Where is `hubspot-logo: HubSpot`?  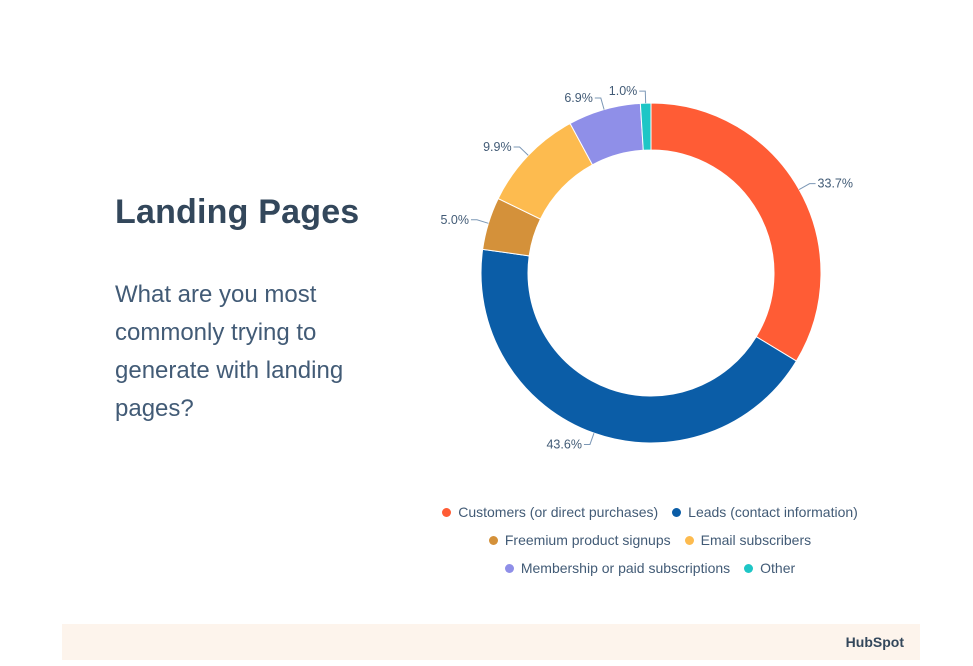
hubspot-logo: HubSpot is located at coordinates (874, 642).